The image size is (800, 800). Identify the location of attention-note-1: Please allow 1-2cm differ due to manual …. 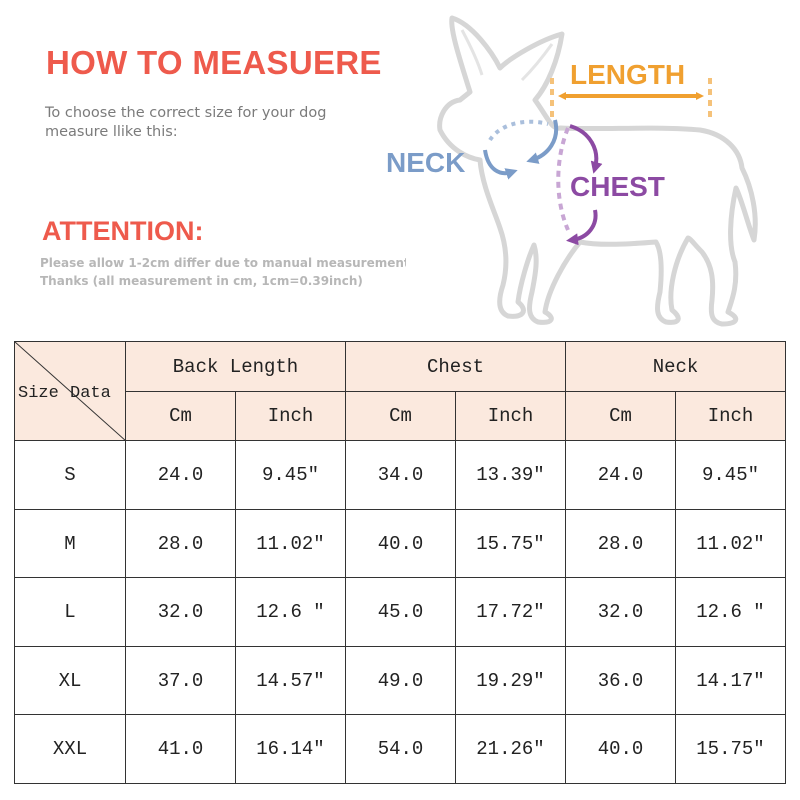
(223, 263).